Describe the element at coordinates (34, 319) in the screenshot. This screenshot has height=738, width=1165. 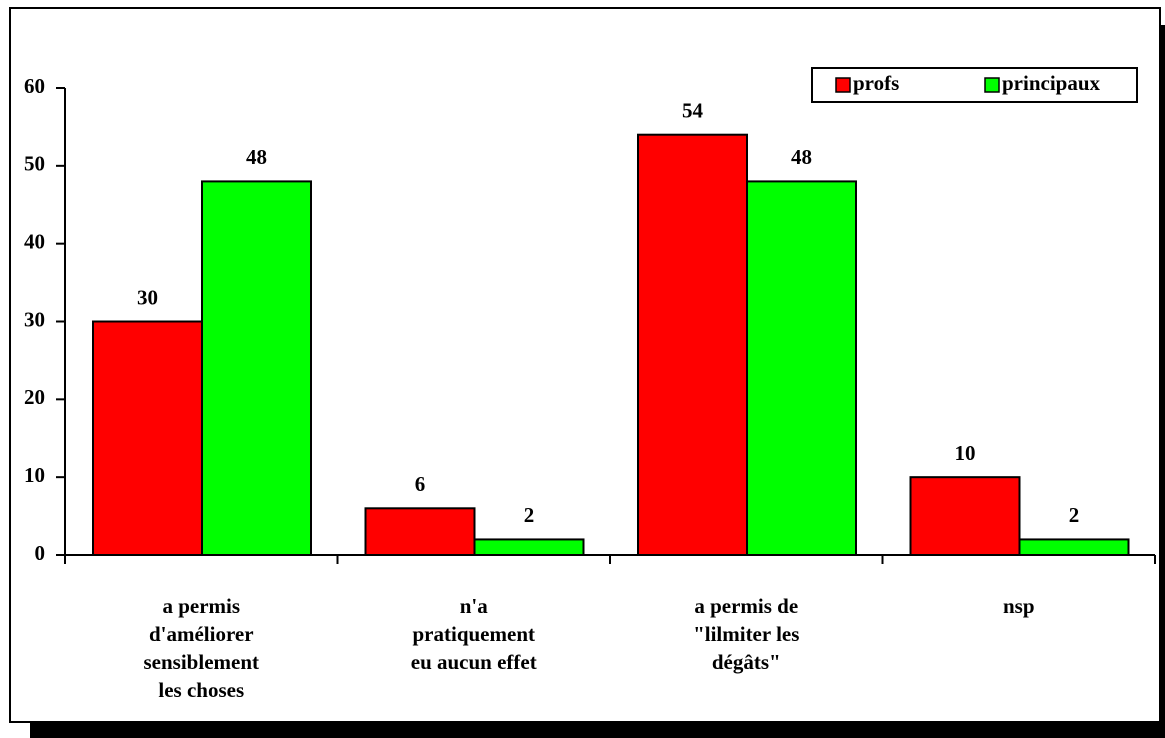
I see `y-tick-label: 30` at that location.